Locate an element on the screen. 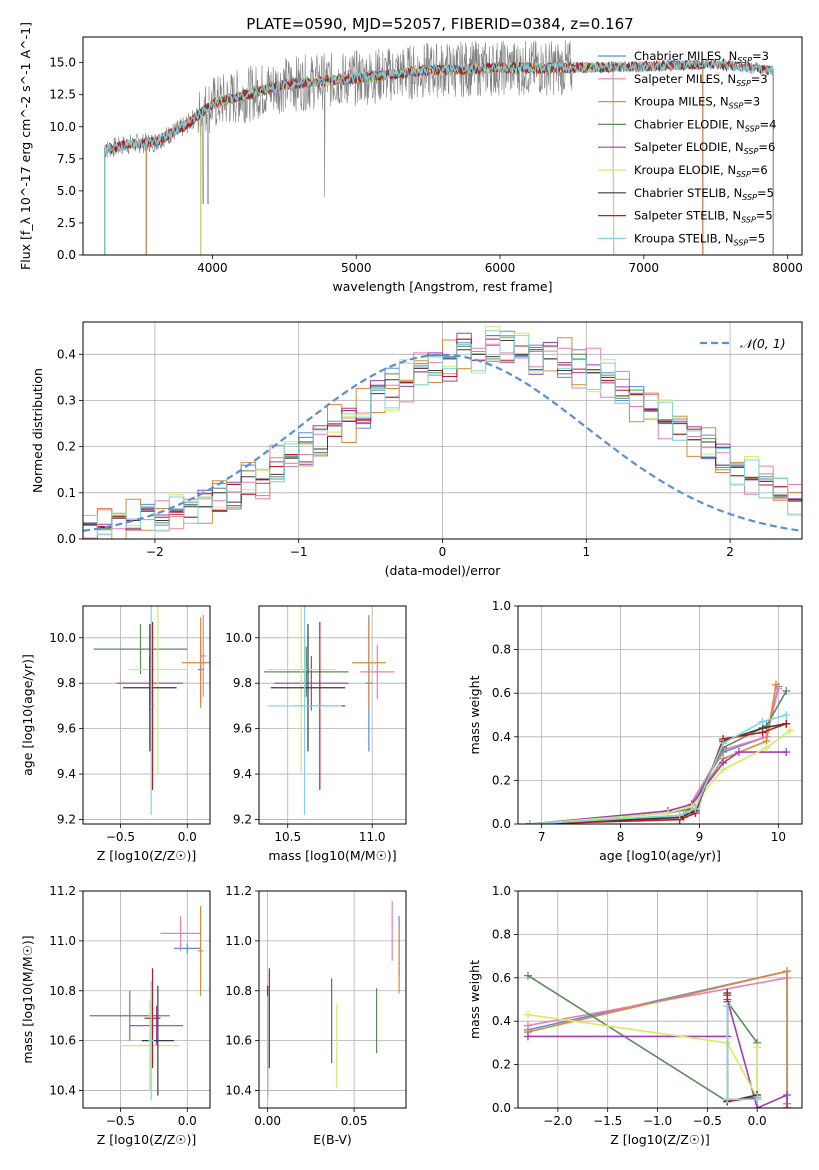 The width and height of the screenshot is (819, 1170). line-chabrier-elodie is located at coordinates (642, 1038).